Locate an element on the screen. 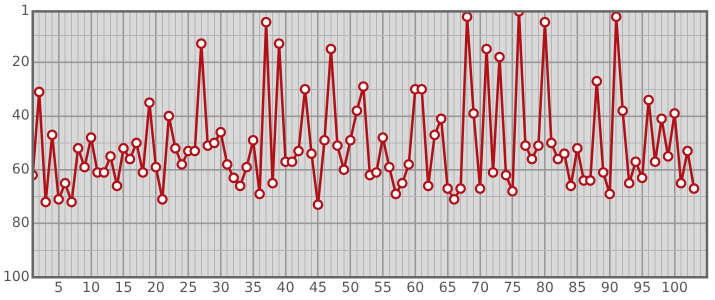 The image size is (715, 300). x-tick-label: 95 is located at coordinates (642, 288).